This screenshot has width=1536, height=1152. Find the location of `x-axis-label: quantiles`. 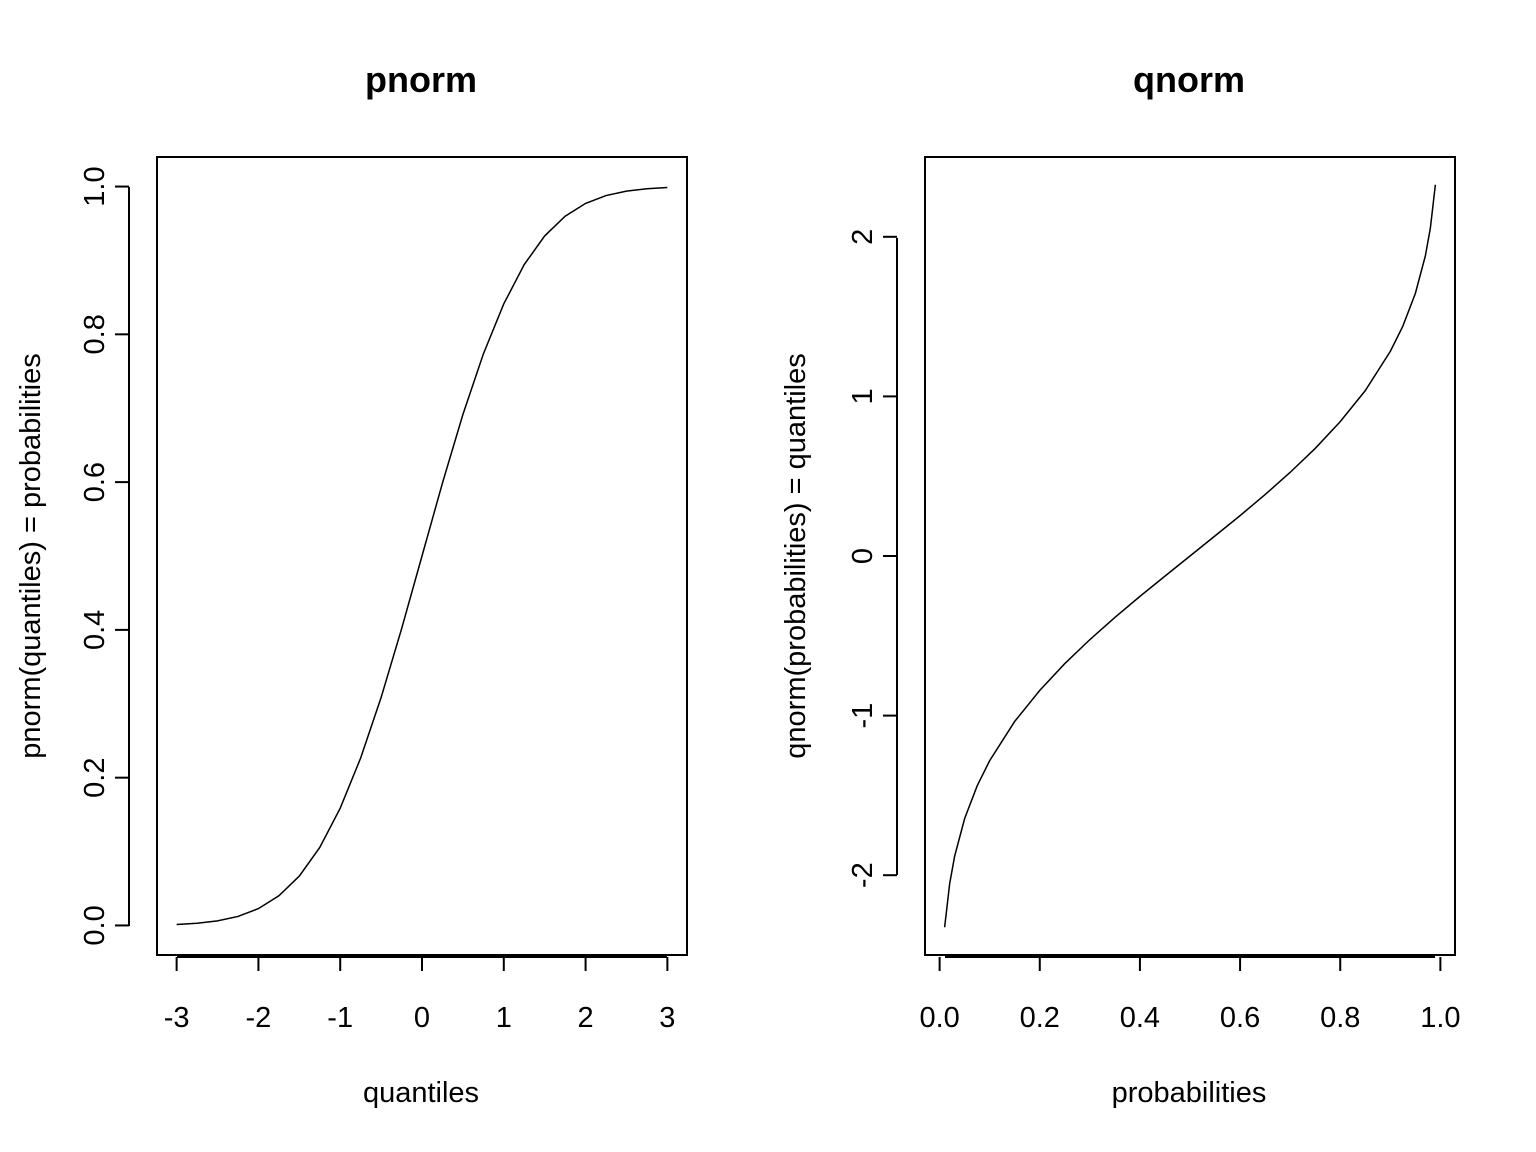

x-axis-label: quantiles is located at coordinates (421, 1093).